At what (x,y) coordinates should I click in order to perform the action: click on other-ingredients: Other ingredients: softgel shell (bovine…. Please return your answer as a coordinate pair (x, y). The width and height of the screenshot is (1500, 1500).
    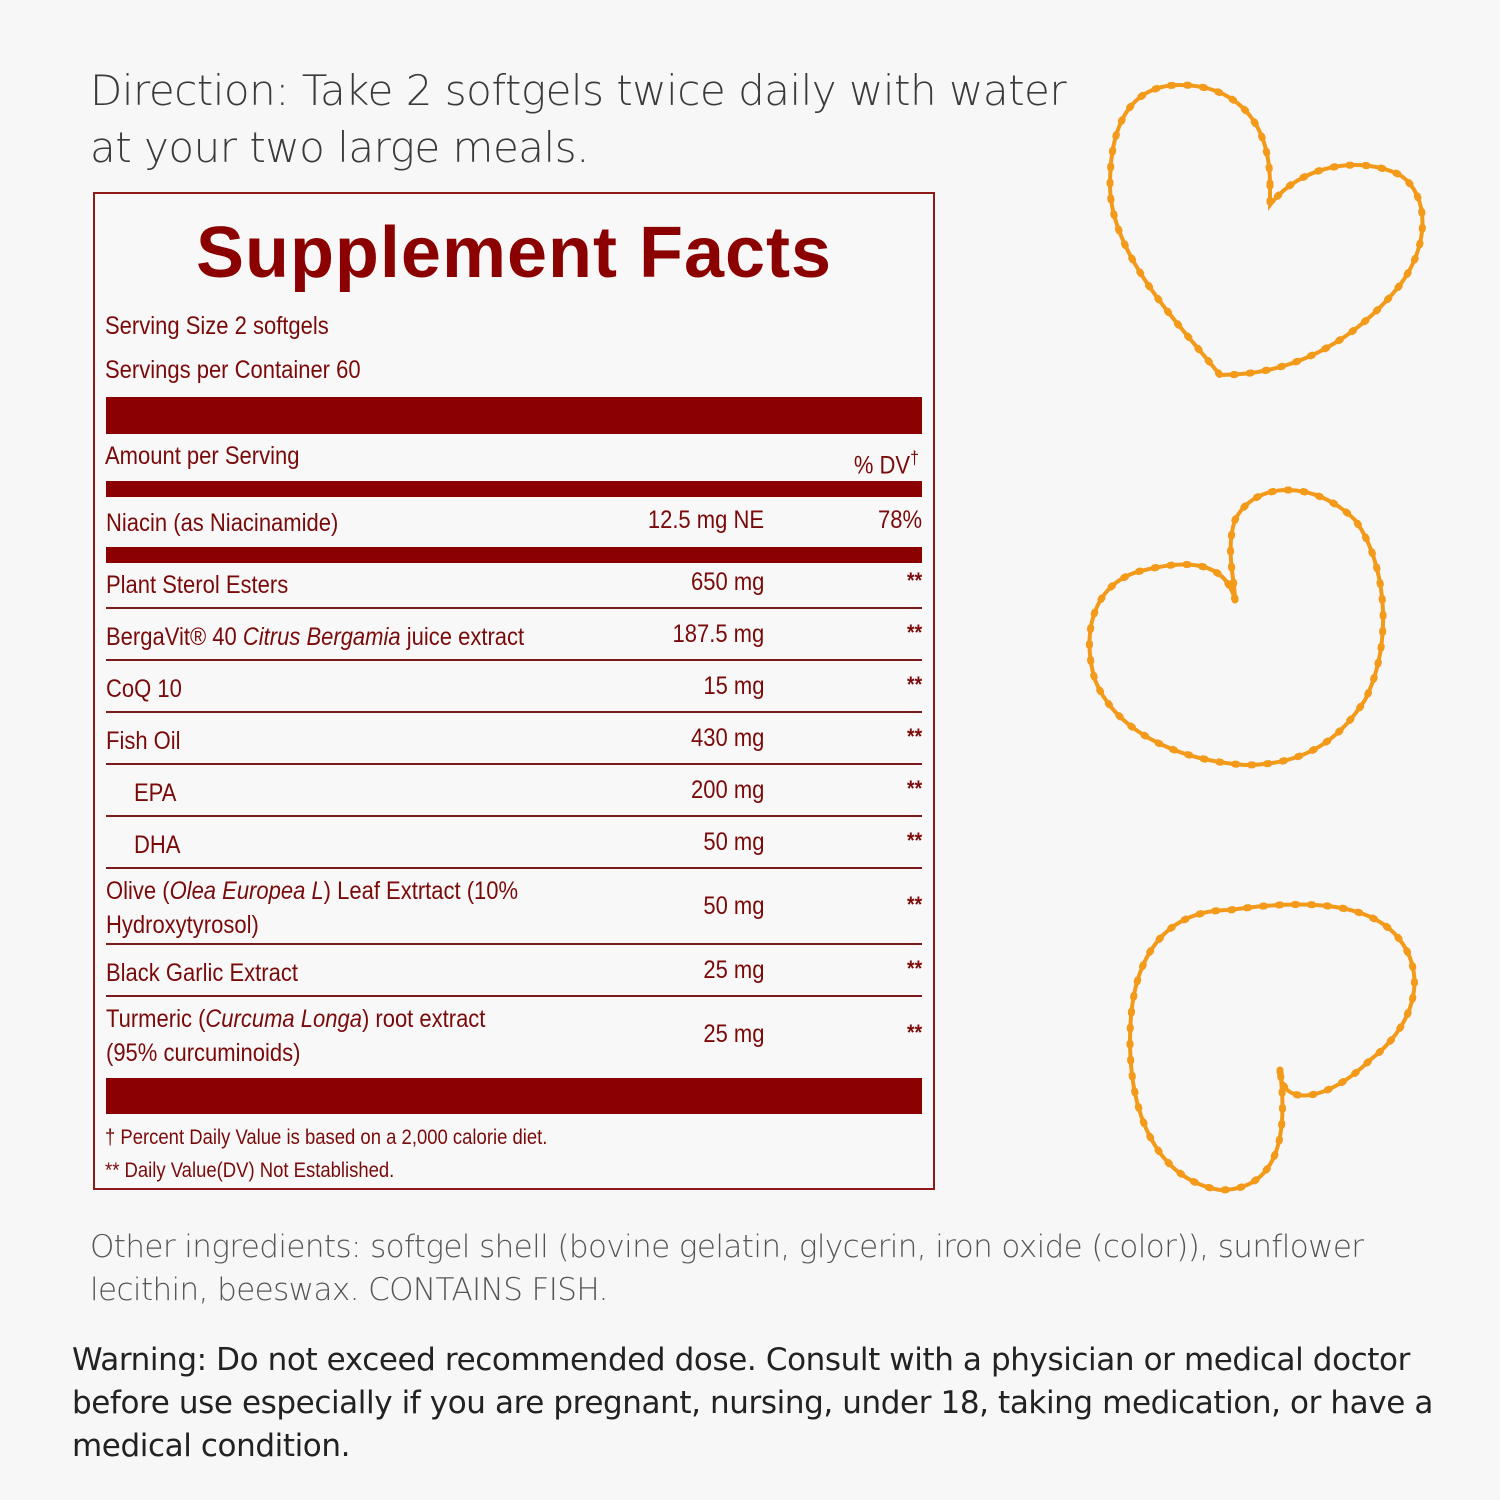
    Looking at the image, I should click on (727, 1268).